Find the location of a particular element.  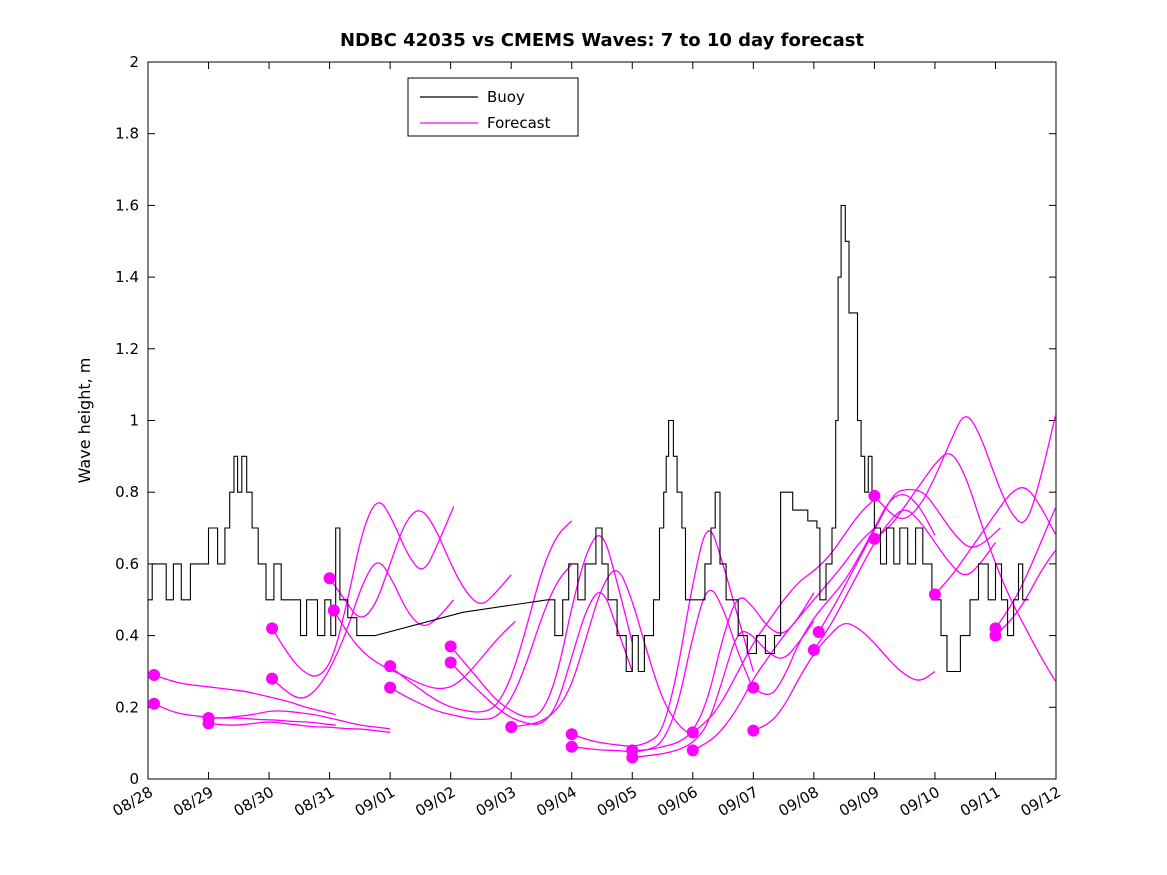

legend: Buoy Forecast is located at coordinates (493, 107).